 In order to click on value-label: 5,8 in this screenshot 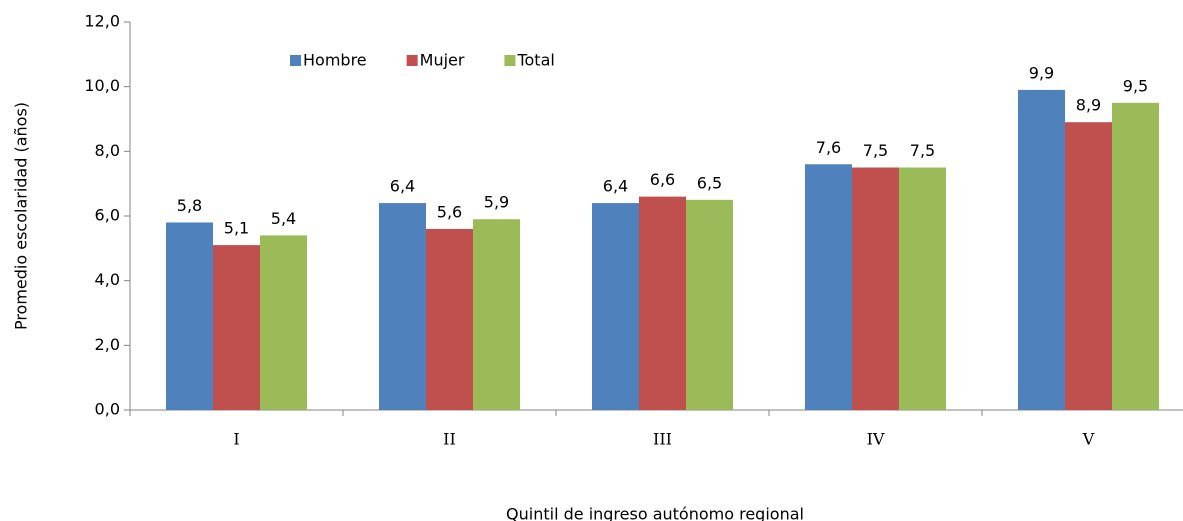, I will do `click(189, 205)`.